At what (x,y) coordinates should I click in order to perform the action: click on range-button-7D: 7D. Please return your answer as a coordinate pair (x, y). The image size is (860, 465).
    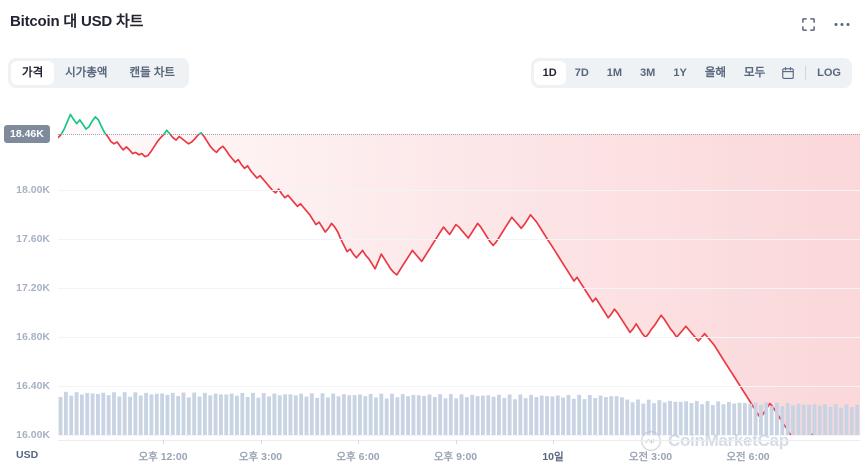
    Looking at the image, I should click on (581, 73).